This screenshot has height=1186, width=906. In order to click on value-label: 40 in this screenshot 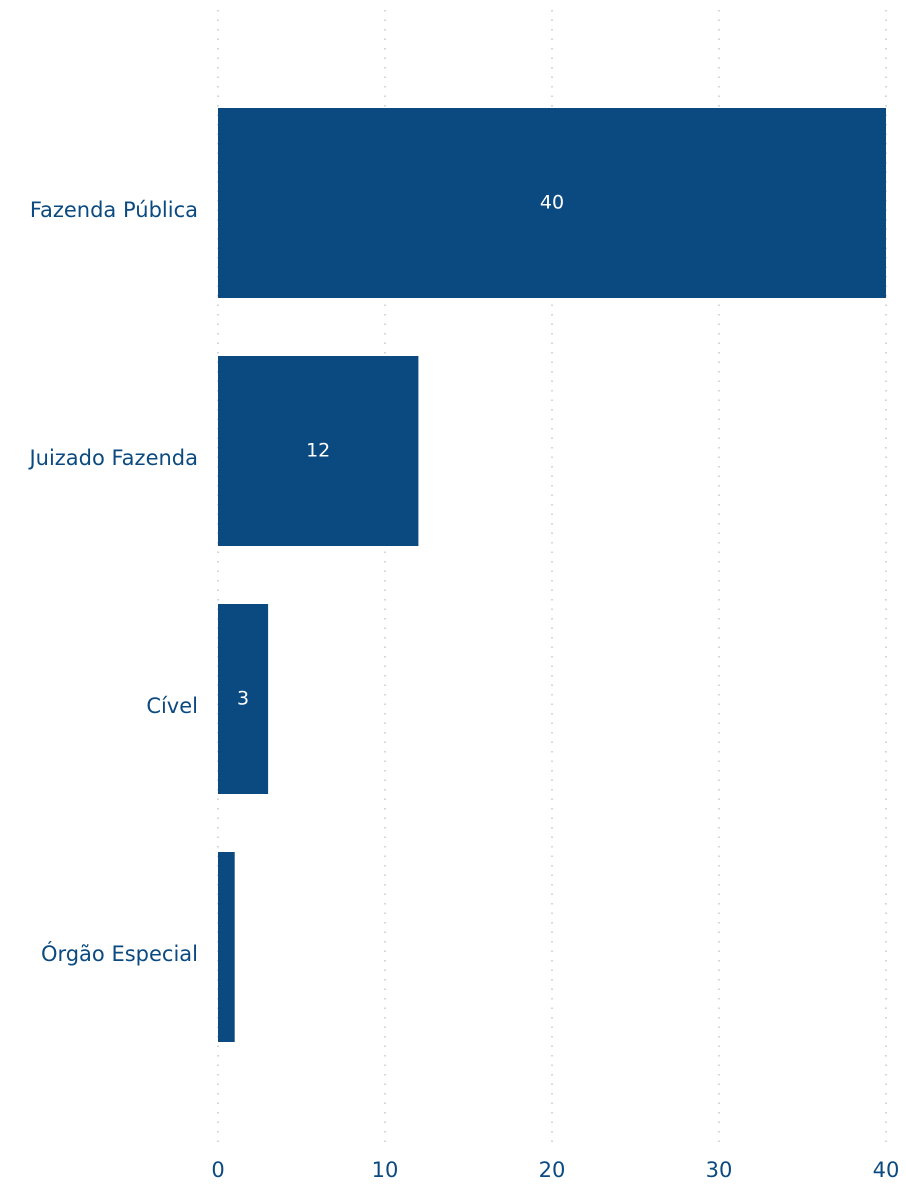, I will do `click(552, 203)`.